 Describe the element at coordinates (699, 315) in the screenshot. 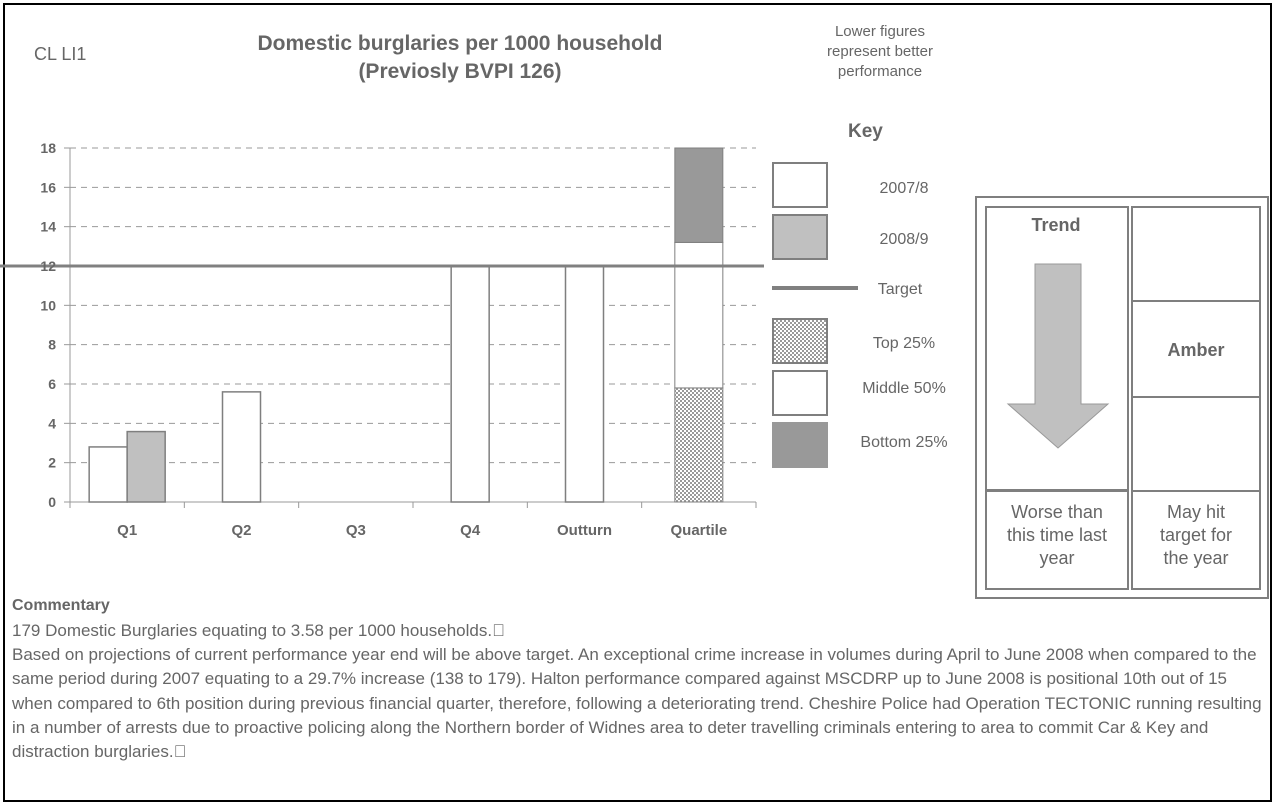

I see `quartile-middle-50-segment` at that location.